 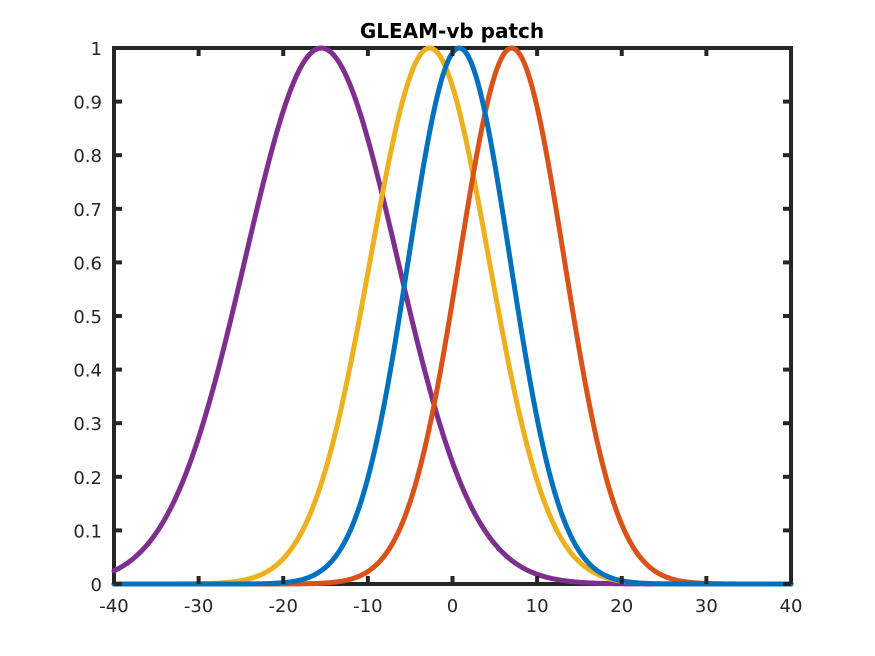 I want to click on x-tick-label: -10, so click(x=367, y=606).